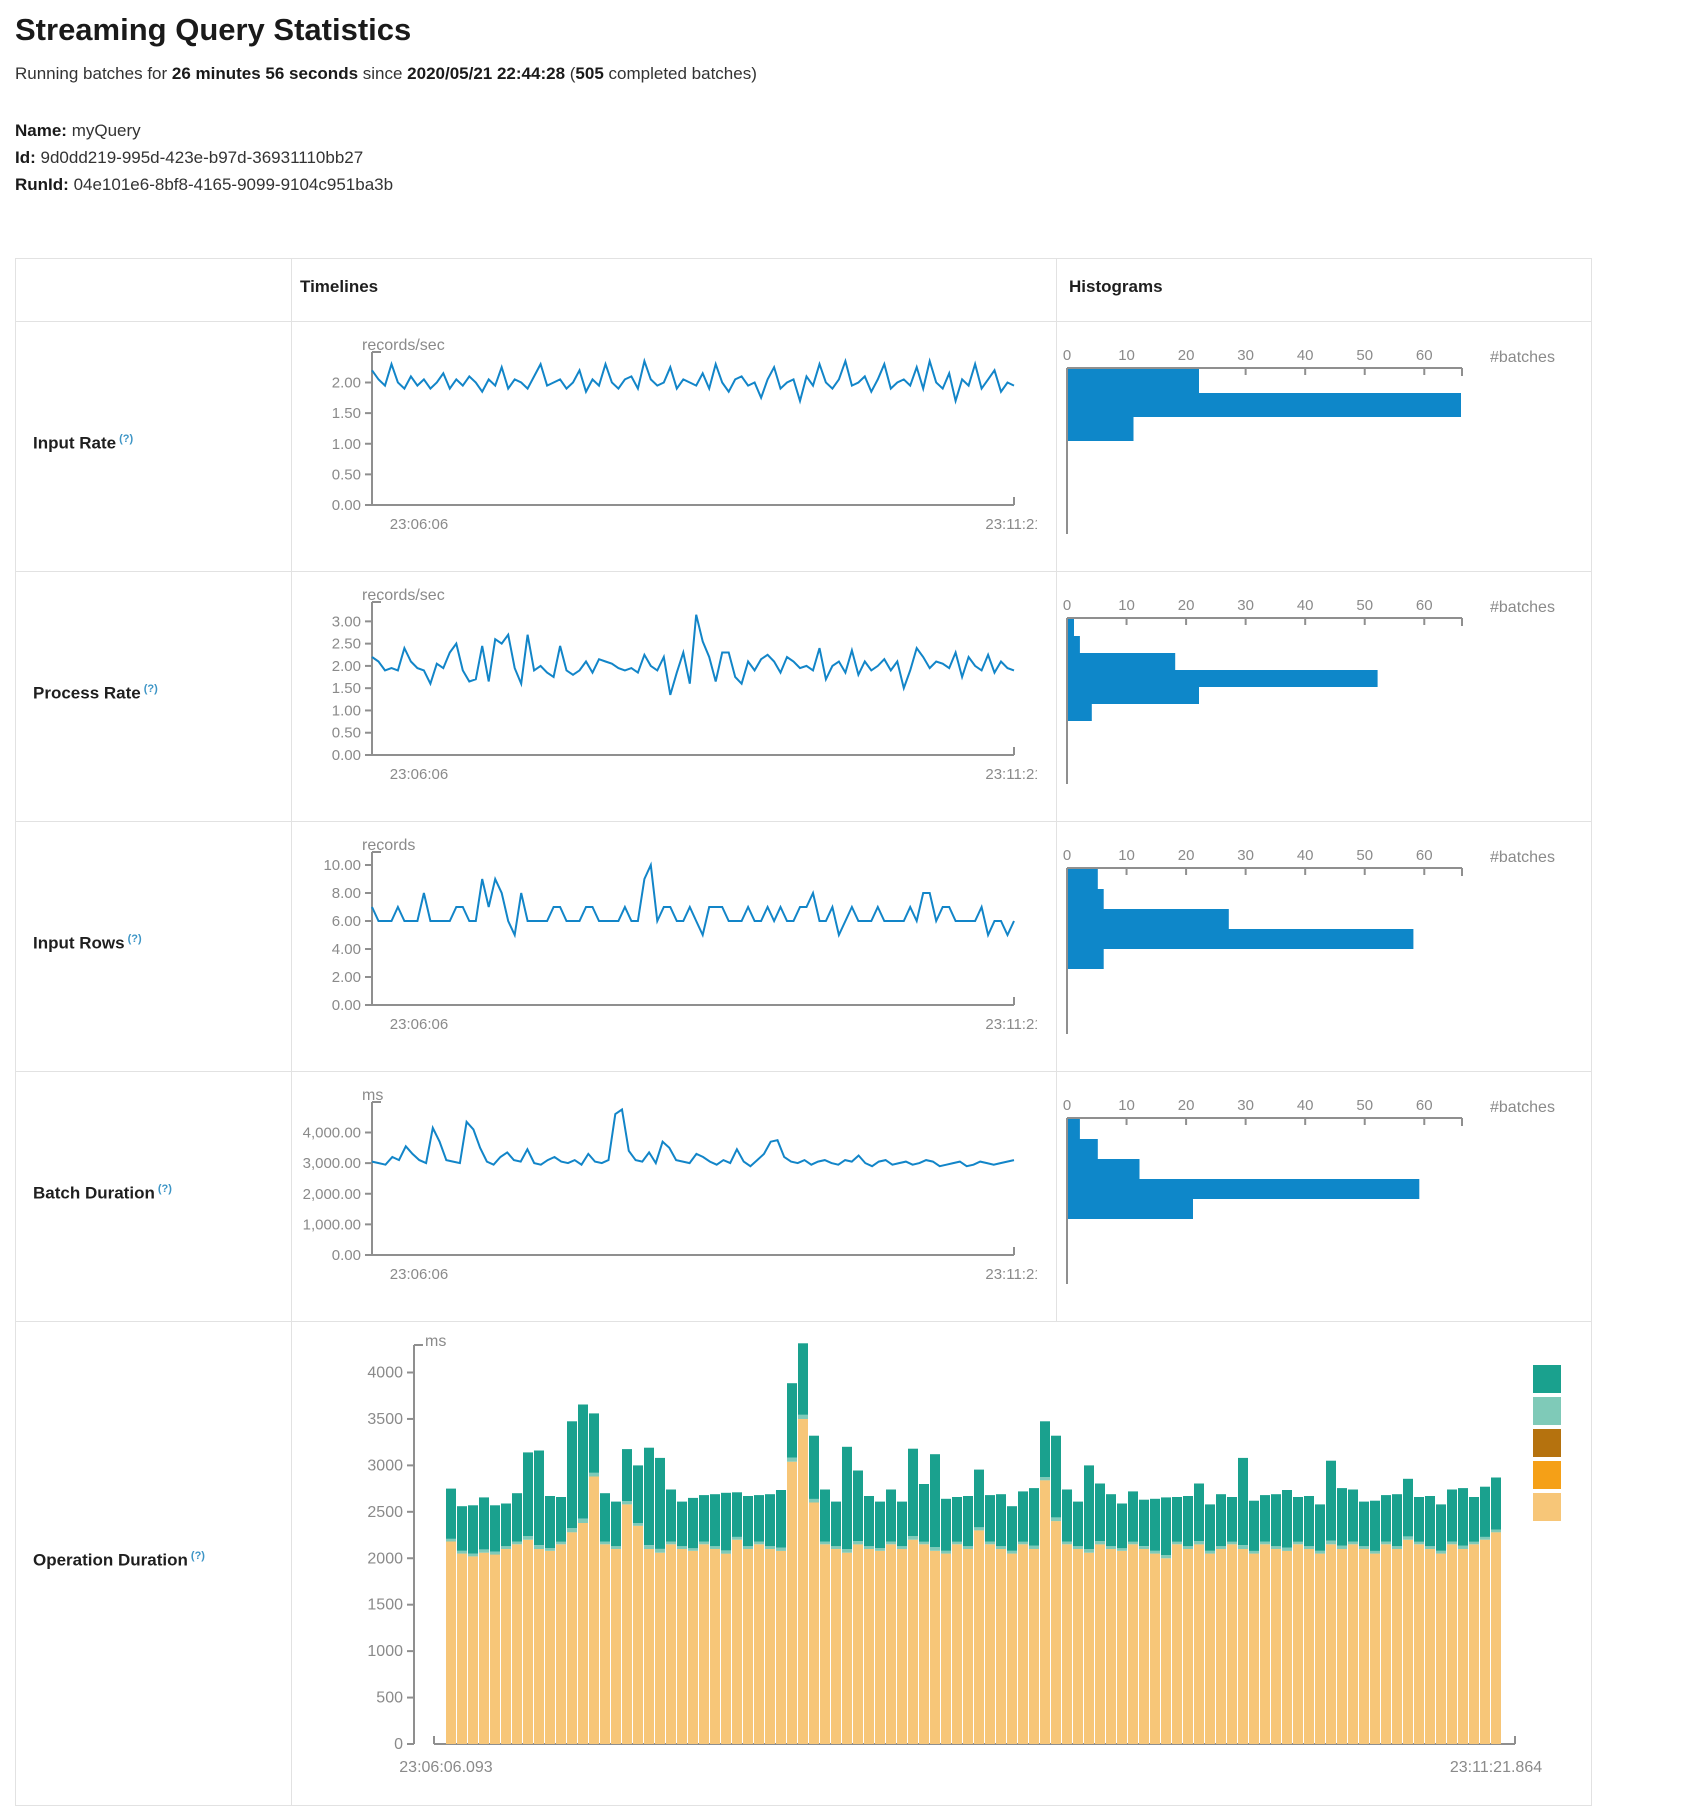 Image resolution: width=1693 pixels, height=1820 pixels. Describe the element at coordinates (134, 939) in the screenshot. I see `input-rows-help-icon: (?)` at that location.